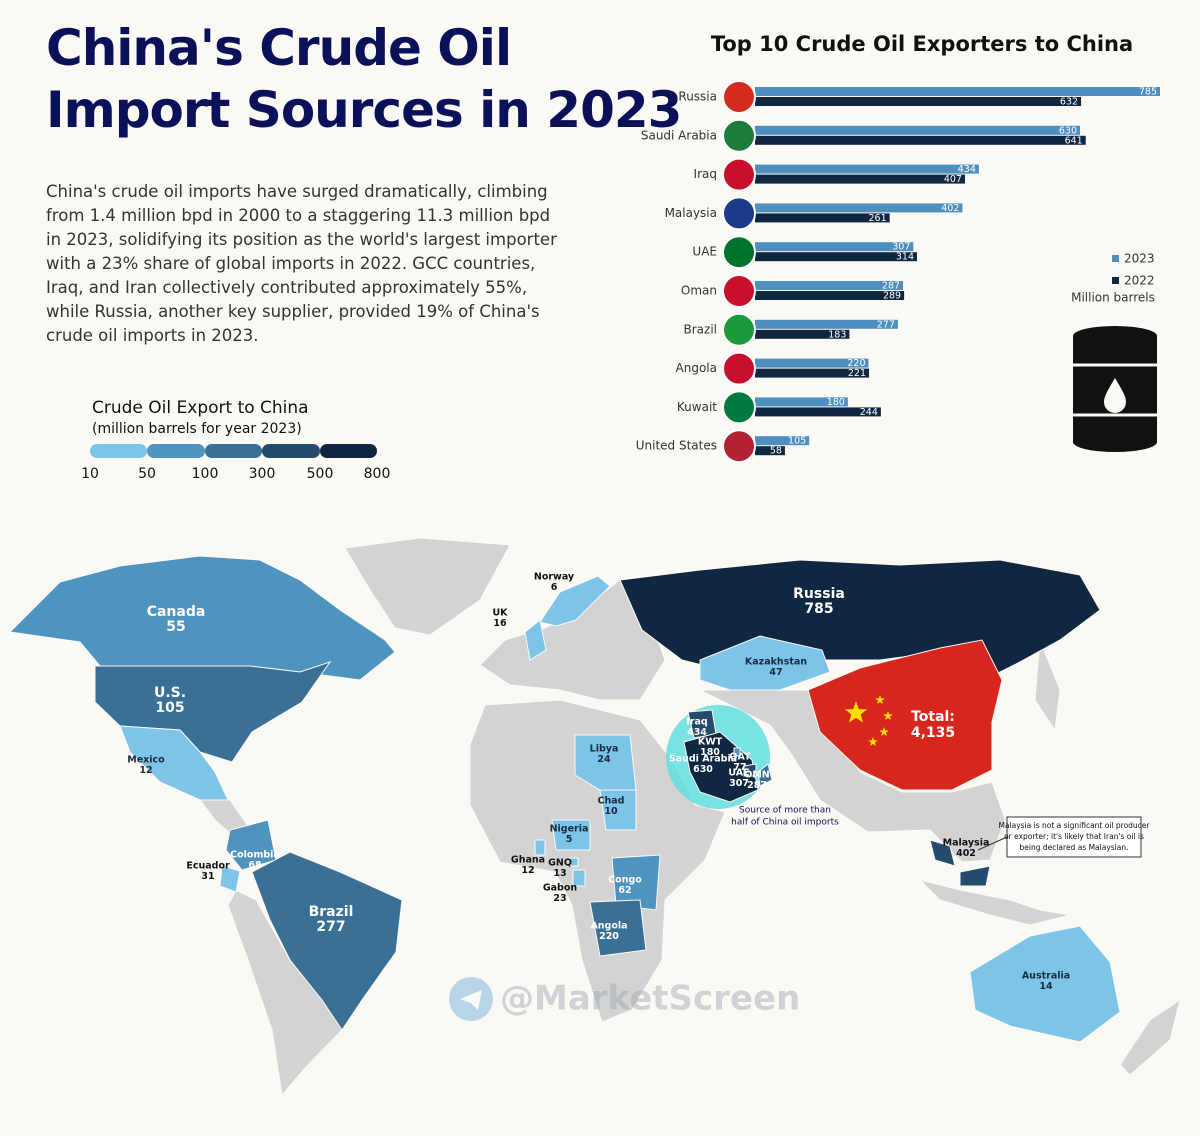 This screenshot has height=1136, width=1200. I want to click on region-name: OMN, so click(757, 775).